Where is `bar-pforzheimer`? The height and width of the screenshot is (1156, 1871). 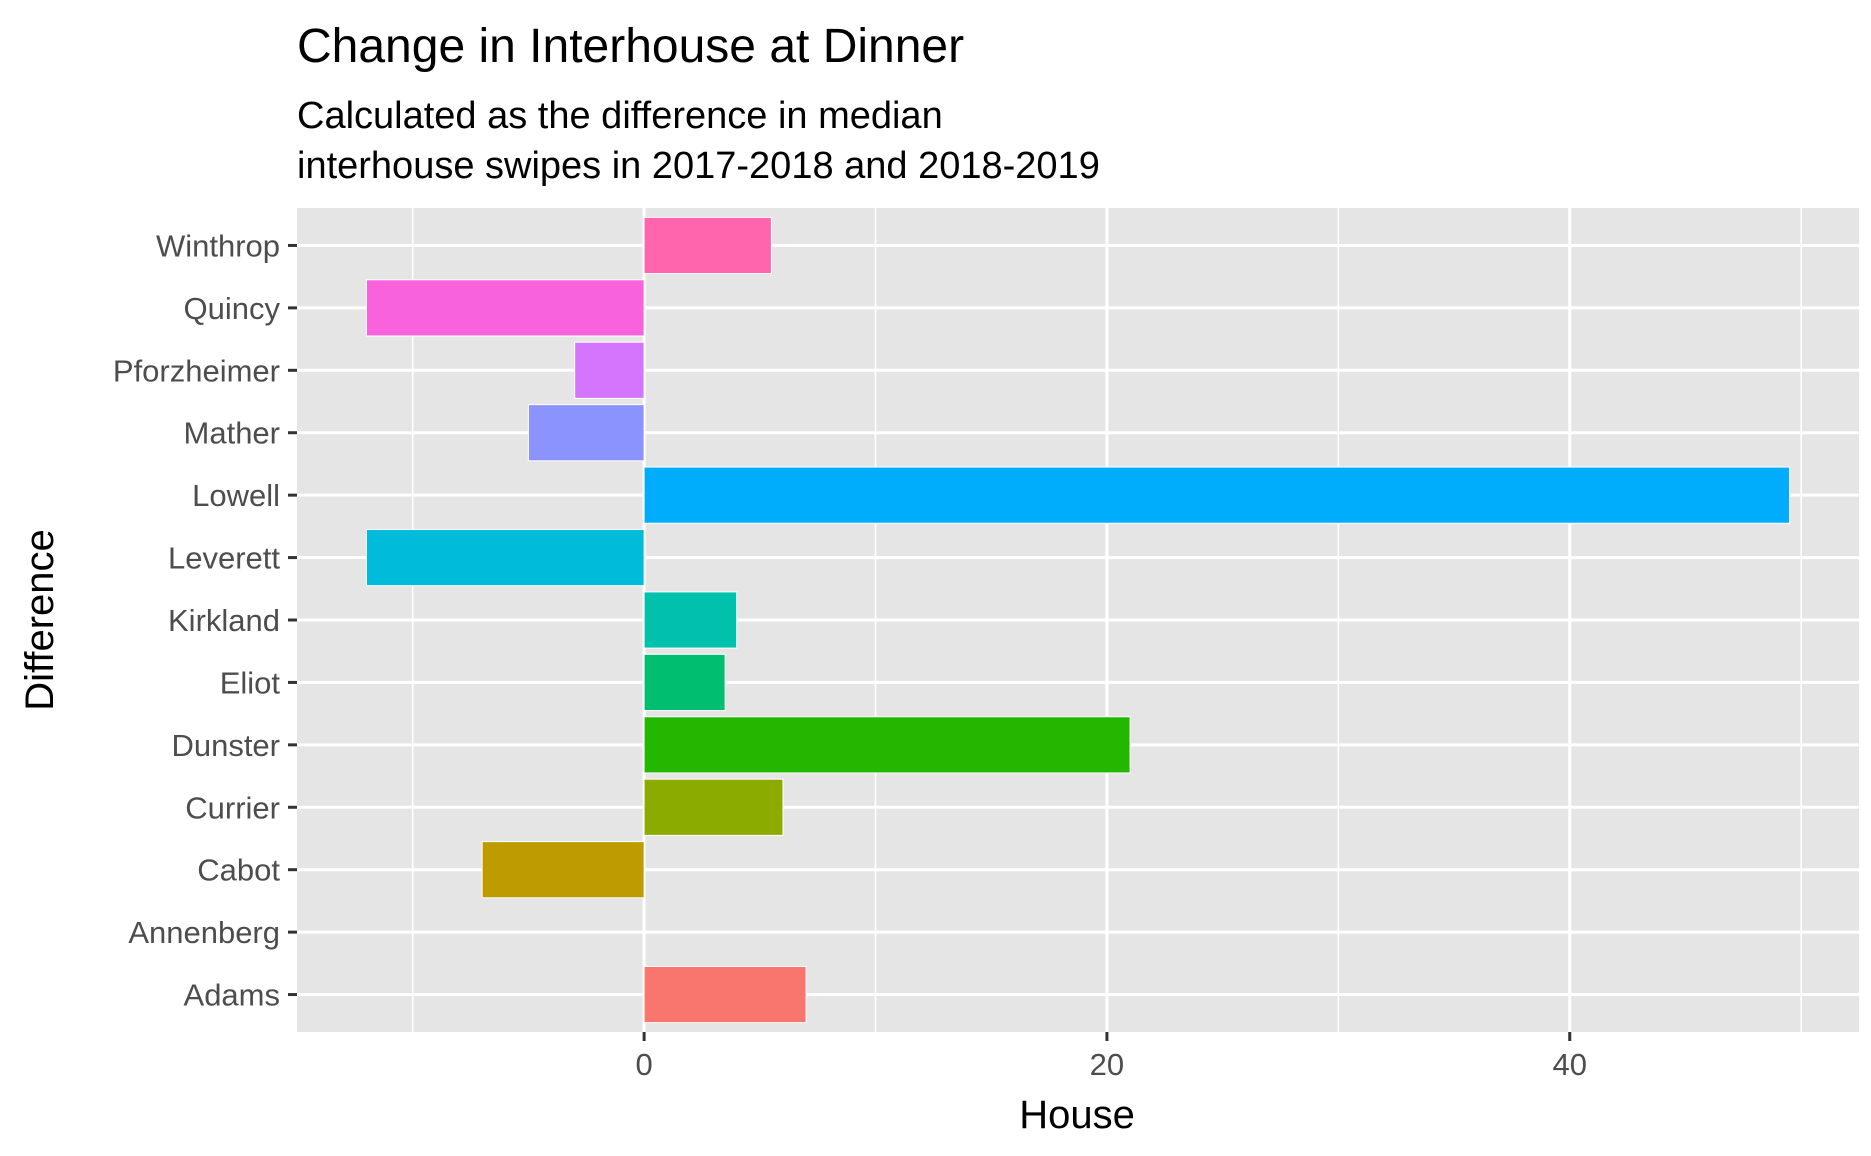
bar-pforzheimer is located at coordinates (609, 370).